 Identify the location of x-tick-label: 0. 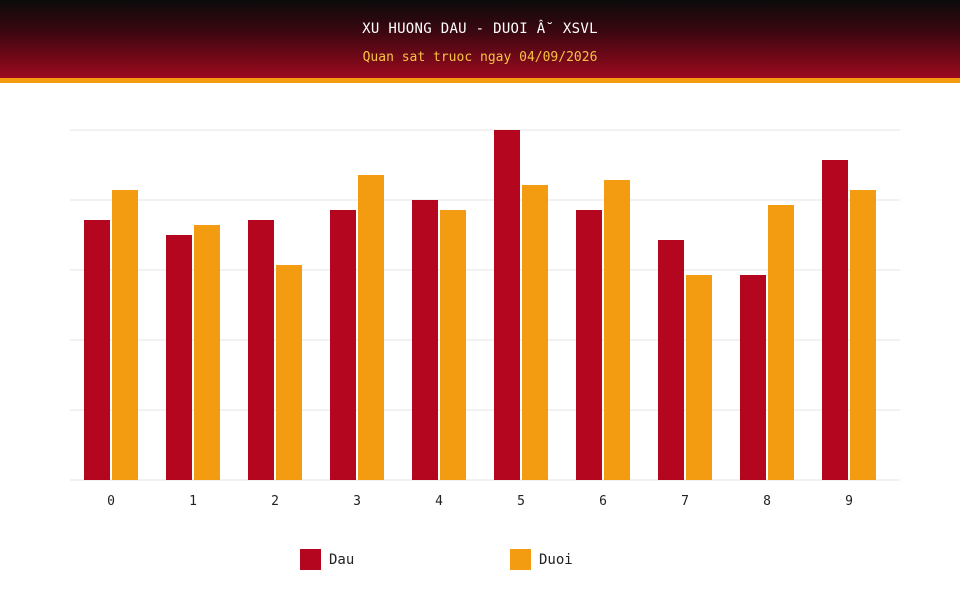
(111, 501).